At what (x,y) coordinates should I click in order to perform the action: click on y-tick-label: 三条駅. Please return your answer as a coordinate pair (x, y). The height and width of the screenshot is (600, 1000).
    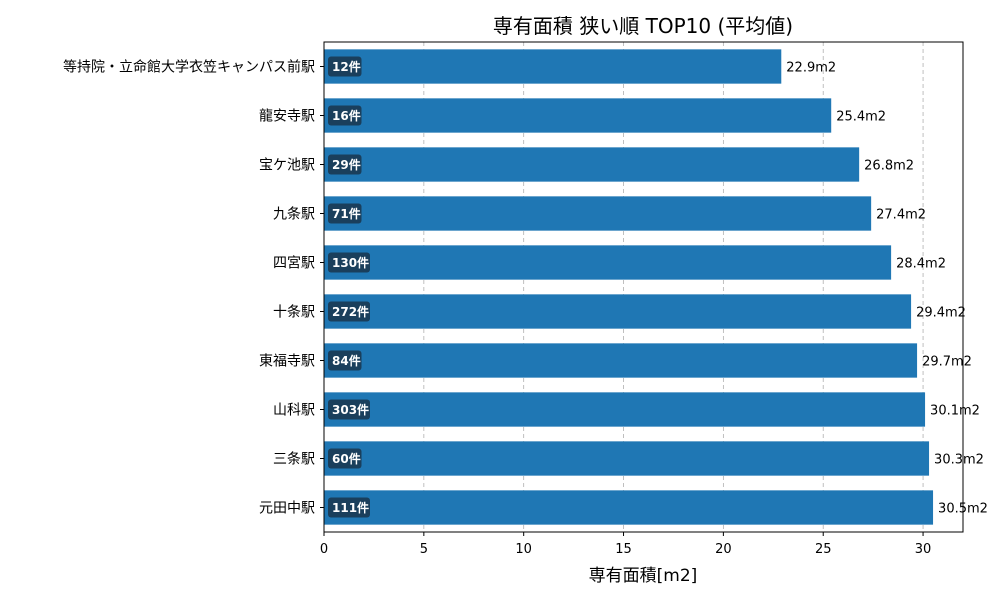
    Looking at the image, I should click on (294, 459).